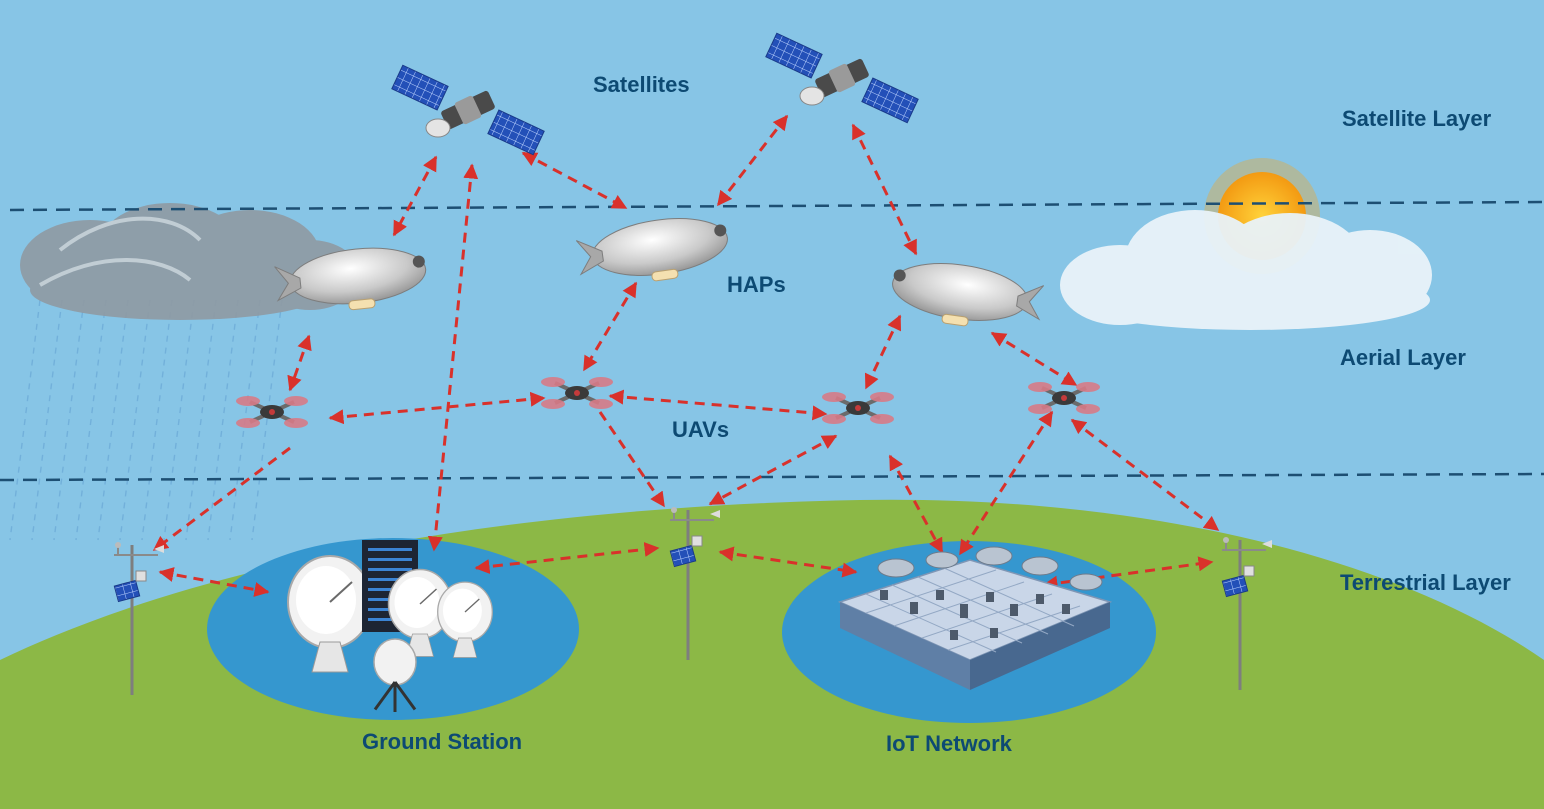  What do you see at coordinates (632, 459) in the screenshot?
I see `link-uav2-station-center` at bounding box center [632, 459].